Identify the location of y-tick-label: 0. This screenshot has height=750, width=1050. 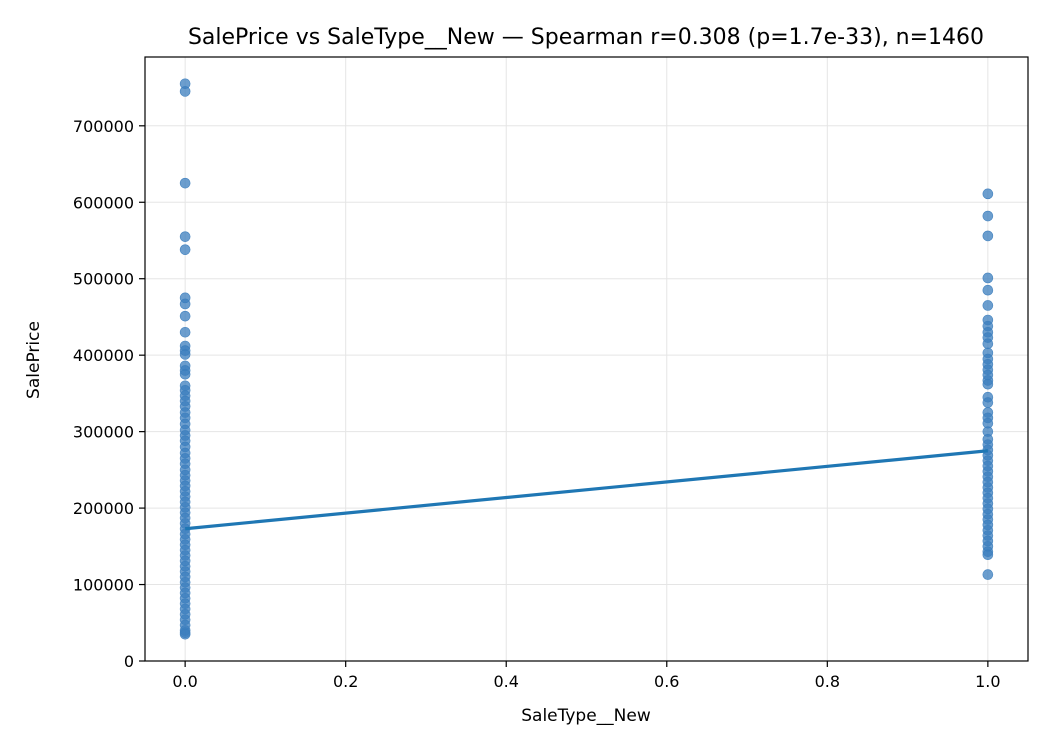
(129, 661).